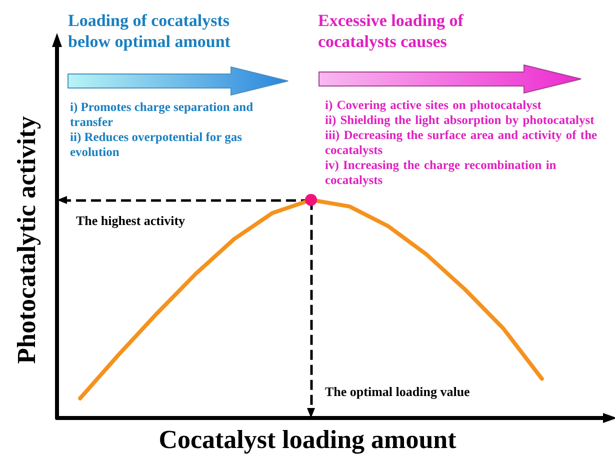 This screenshot has height=457, width=615. Describe the element at coordinates (27, 240) in the screenshot. I see `y-axis-title: Photocatalytic activity` at that location.